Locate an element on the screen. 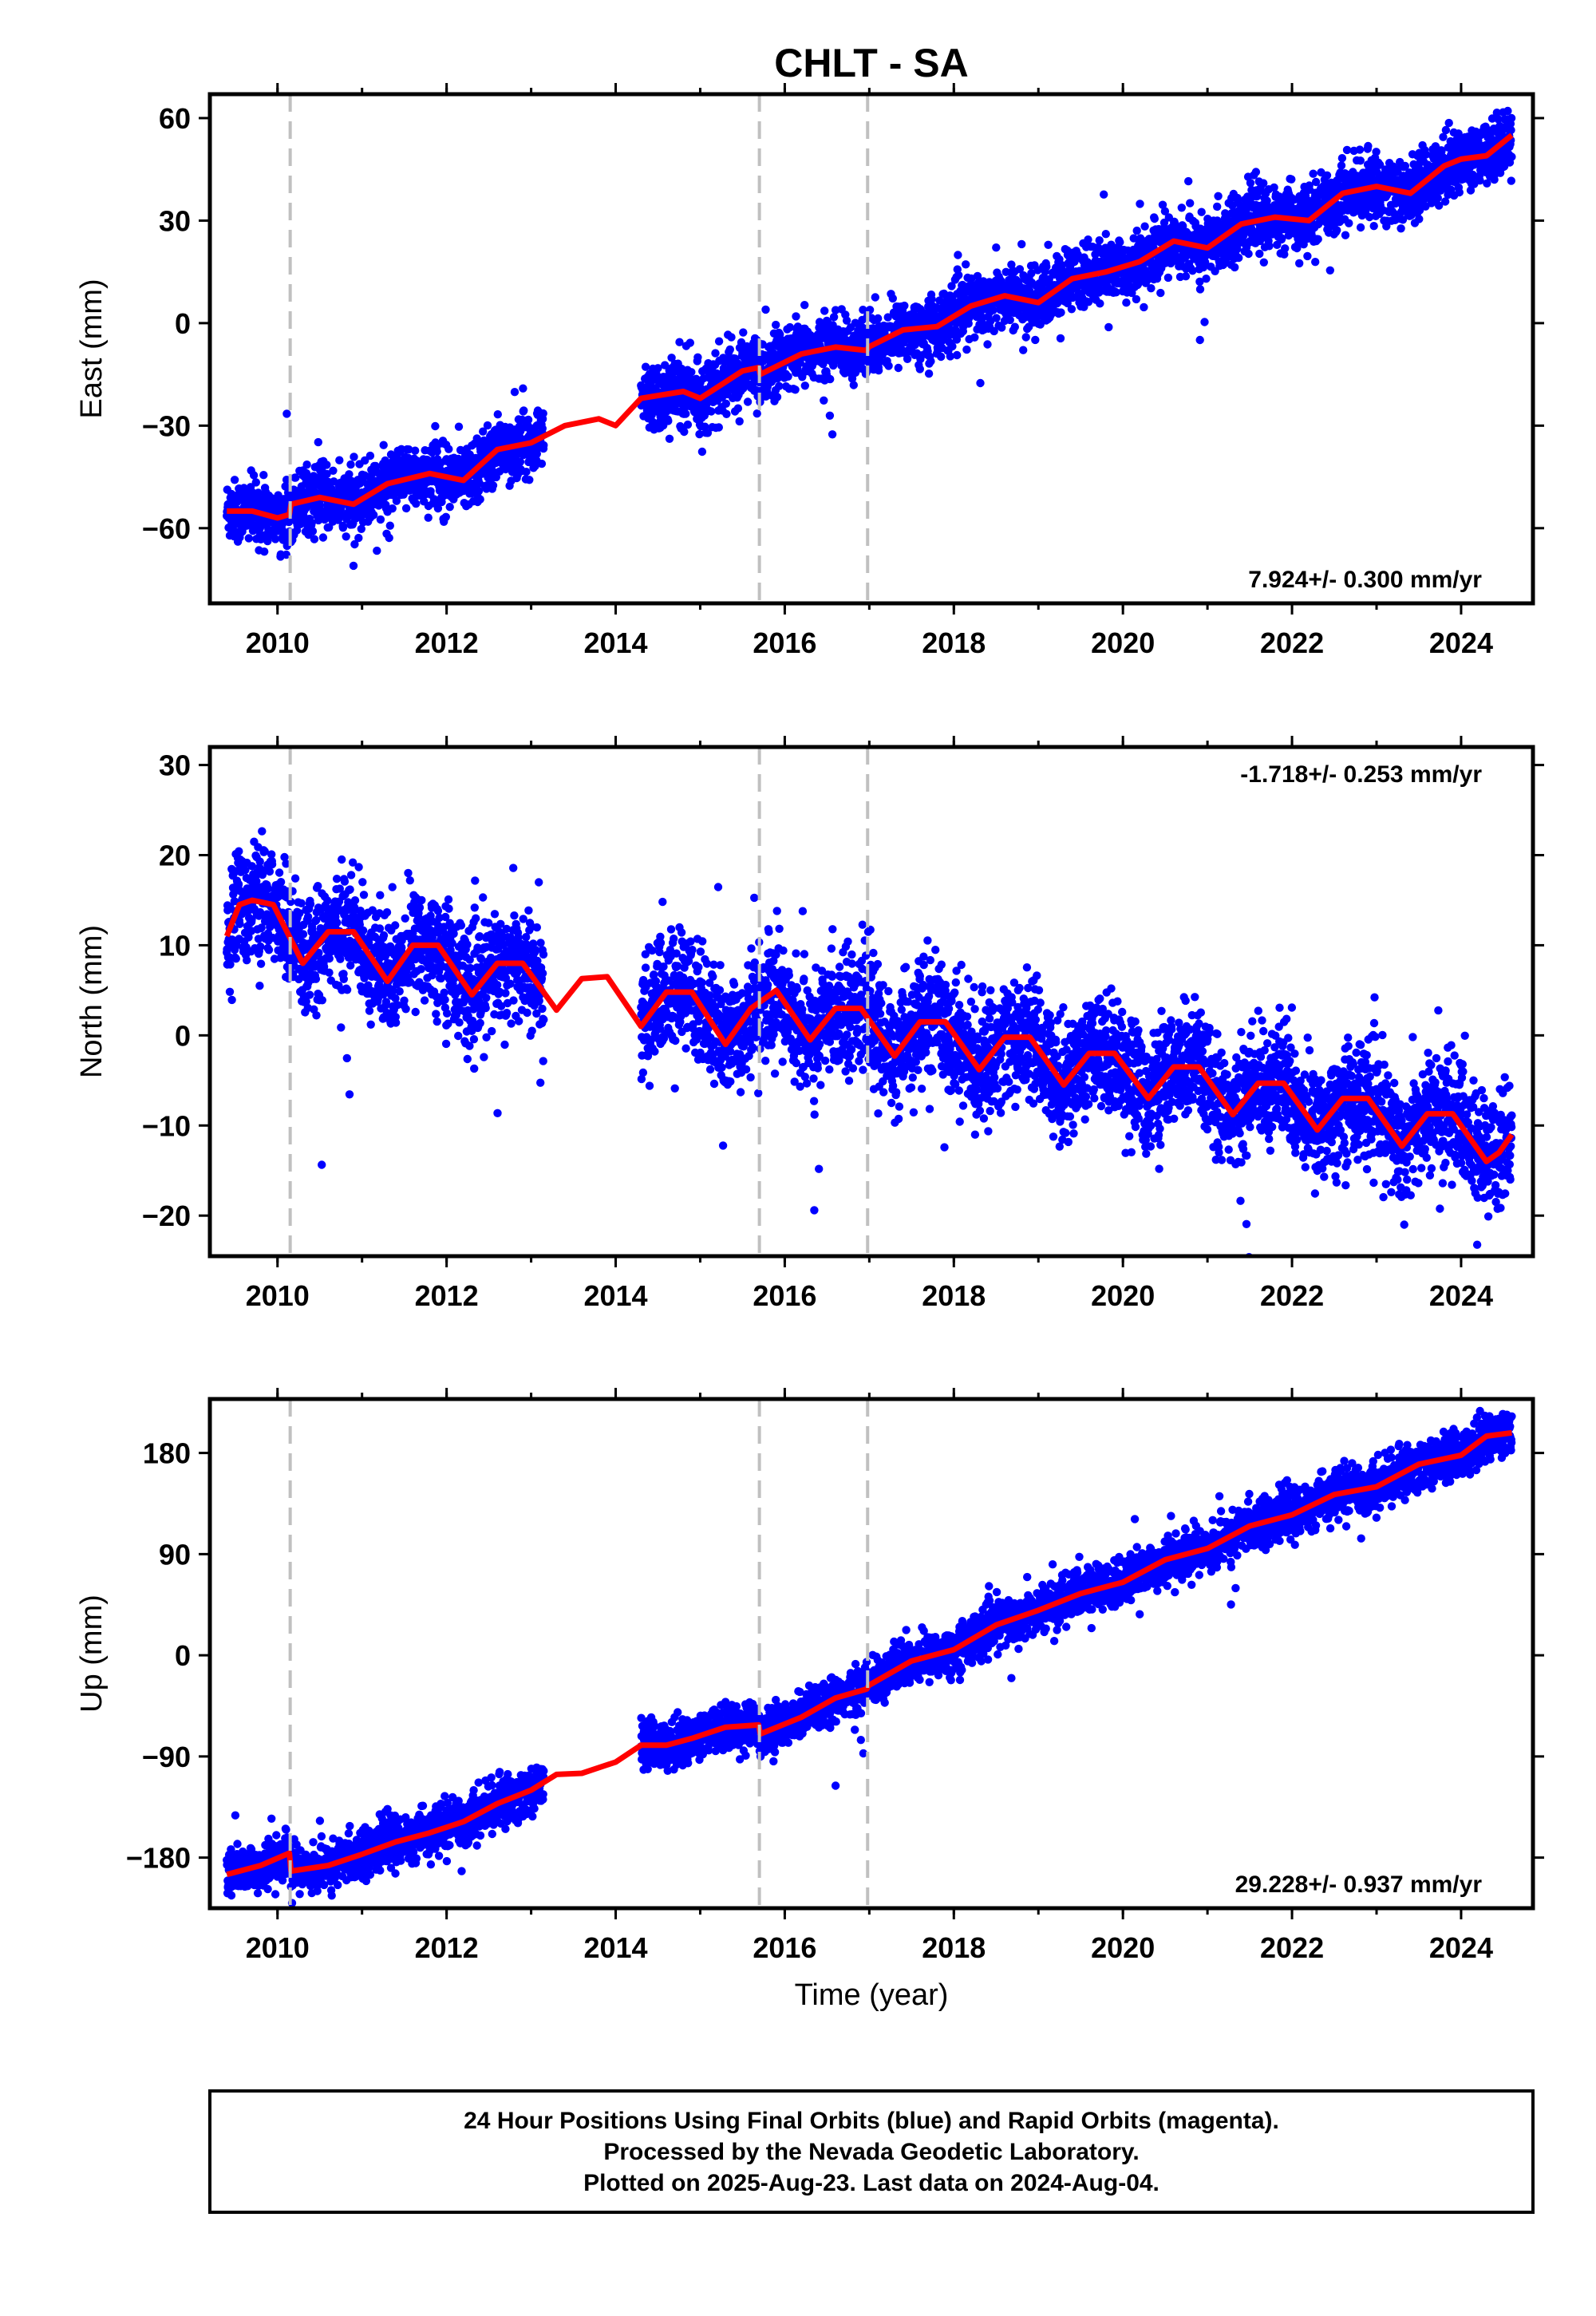 The image size is (1596, 2316). page-title: CHLT - SA is located at coordinates (871, 63).